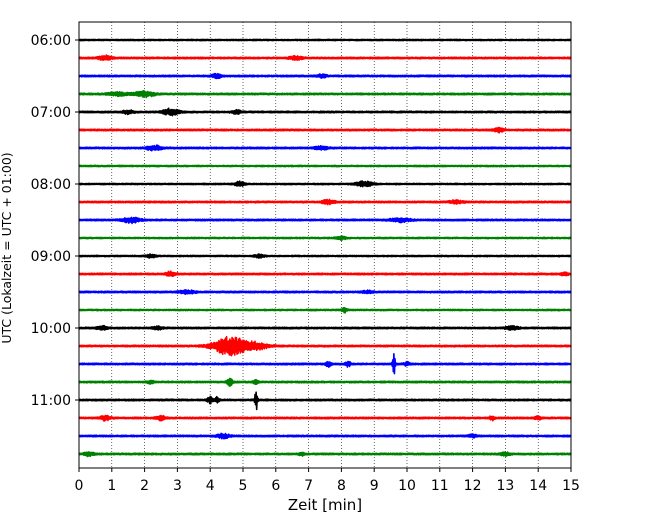  Describe the element at coordinates (327, 481) in the screenshot. I see `x-ticks: 0 1 2 3 4 5 6 7 8 9 10 11 12 13 14 15` at that location.